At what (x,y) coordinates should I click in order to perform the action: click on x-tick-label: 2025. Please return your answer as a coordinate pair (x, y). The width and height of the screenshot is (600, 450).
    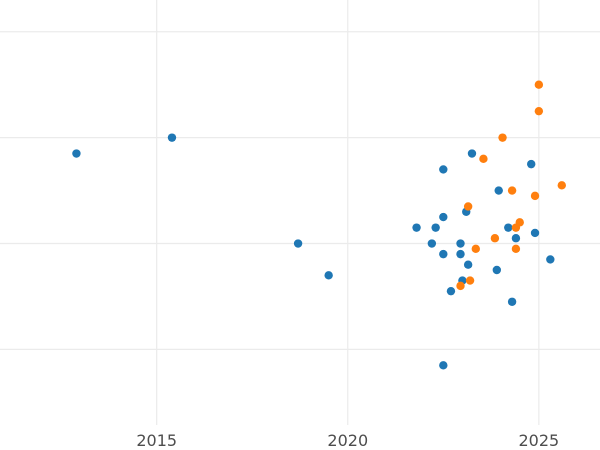
    Looking at the image, I should click on (538, 440).